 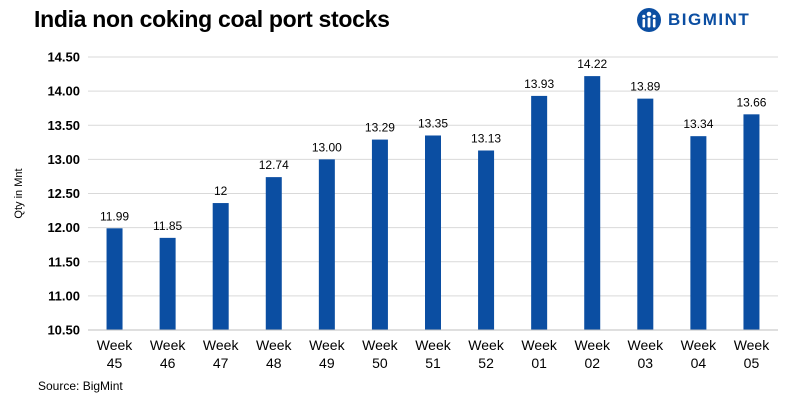 I want to click on x-tick-label: 52, so click(x=486, y=363).